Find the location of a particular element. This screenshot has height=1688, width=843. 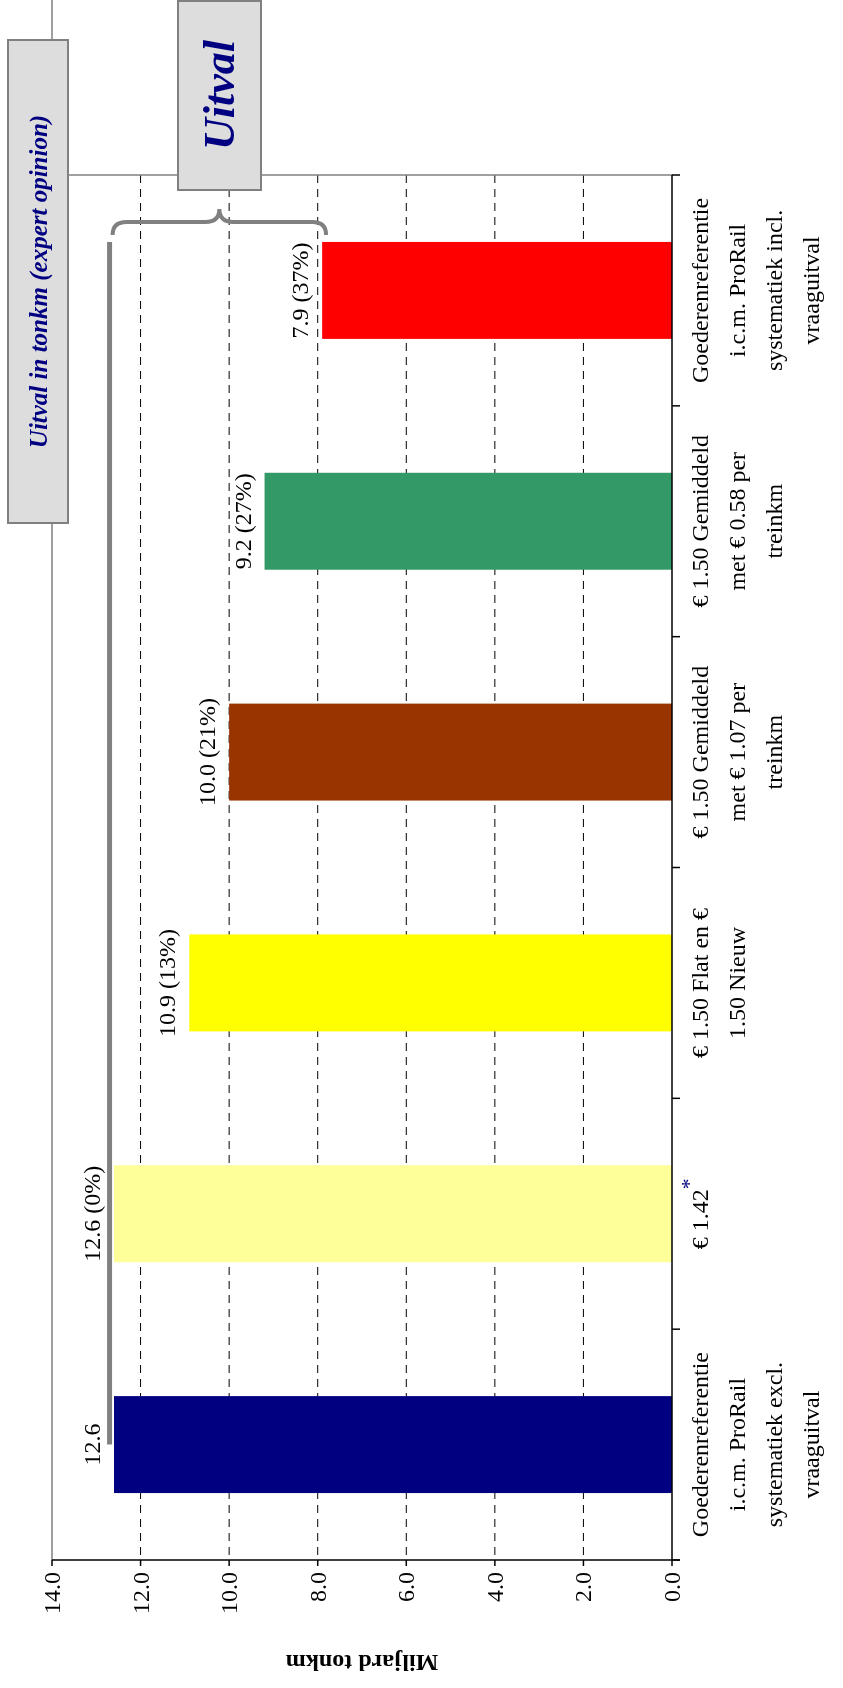

y-tick-label: Goederenreferentie i.c.m. ProRail systematiek excl. vraaguitval is located at coordinates (755, 1444).